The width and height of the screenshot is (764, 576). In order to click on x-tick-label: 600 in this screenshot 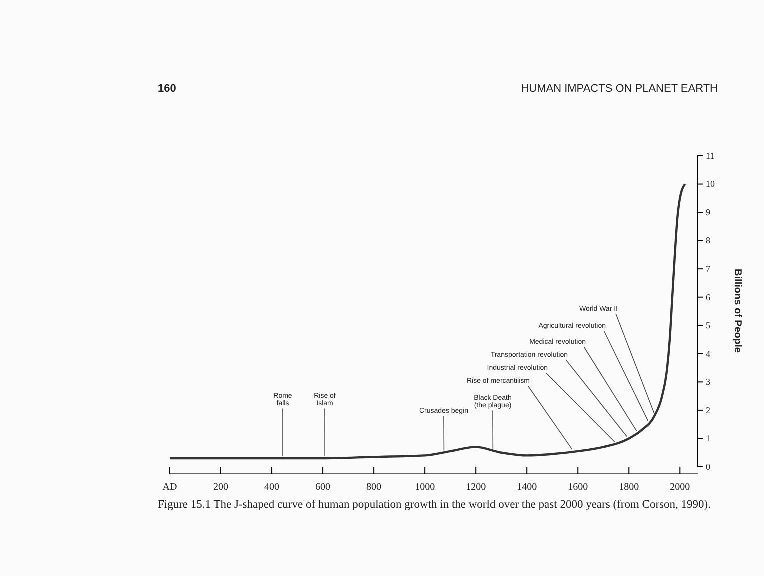, I will do `click(323, 487)`.